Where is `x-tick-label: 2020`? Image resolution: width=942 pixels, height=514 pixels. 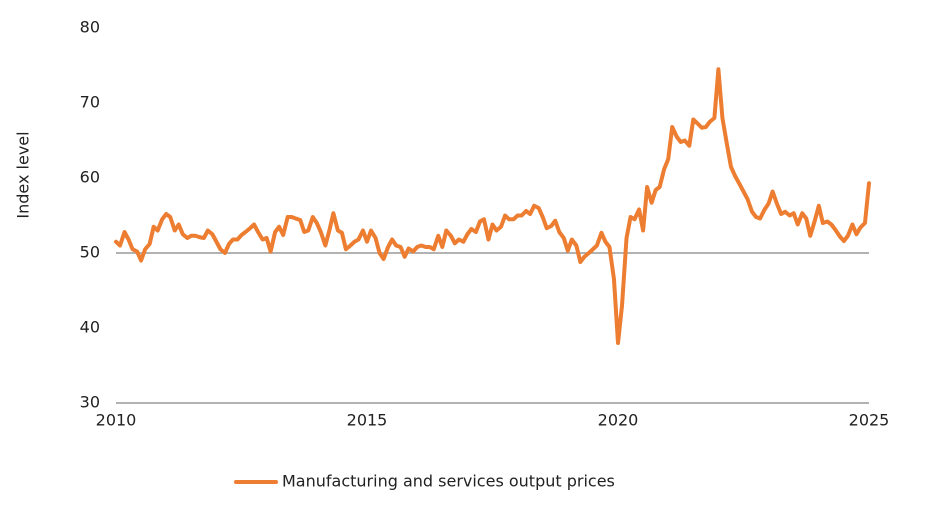 x-tick-label: 2020 is located at coordinates (618, 420).